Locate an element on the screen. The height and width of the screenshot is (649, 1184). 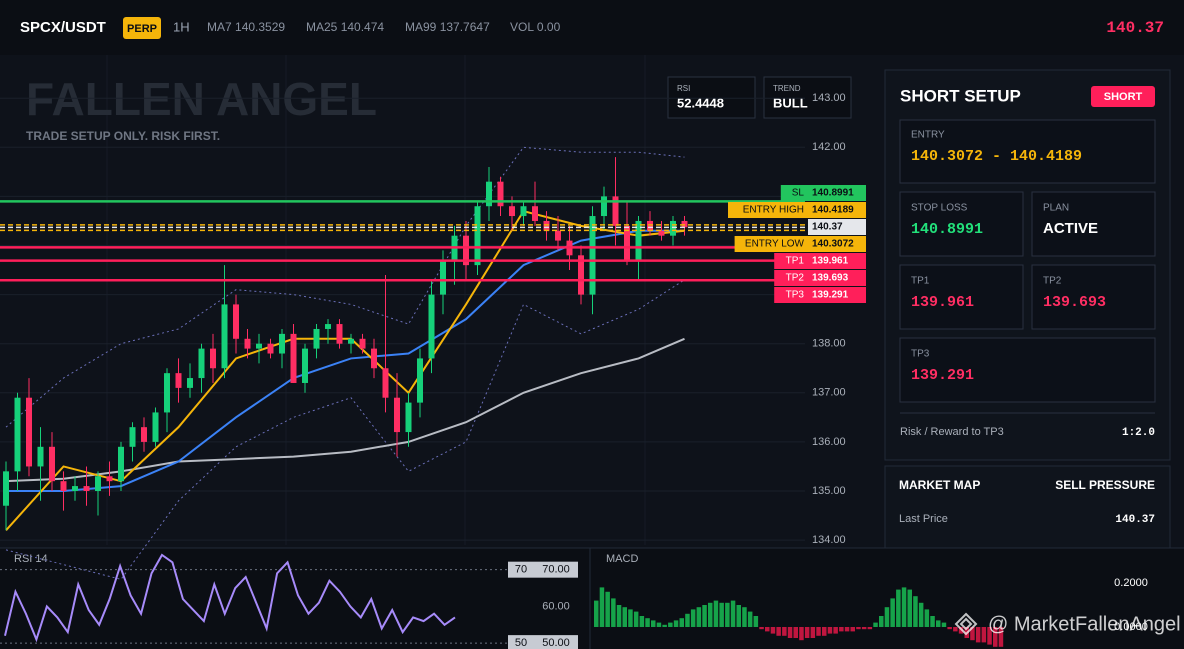
last-price-value: 140.37 is located at coordinates (1135, 520).